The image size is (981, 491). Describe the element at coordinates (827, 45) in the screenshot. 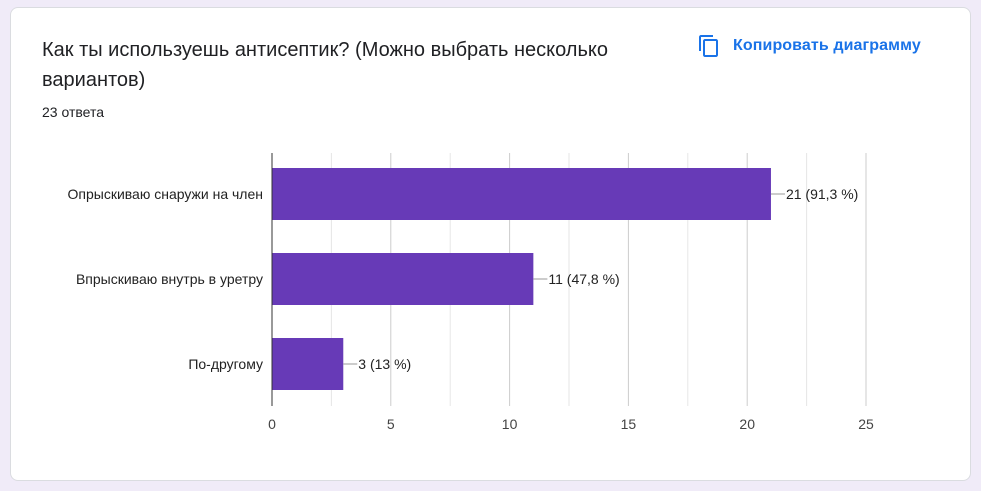

I see `copy-chart-label: Копировать диаграмму` at that location.